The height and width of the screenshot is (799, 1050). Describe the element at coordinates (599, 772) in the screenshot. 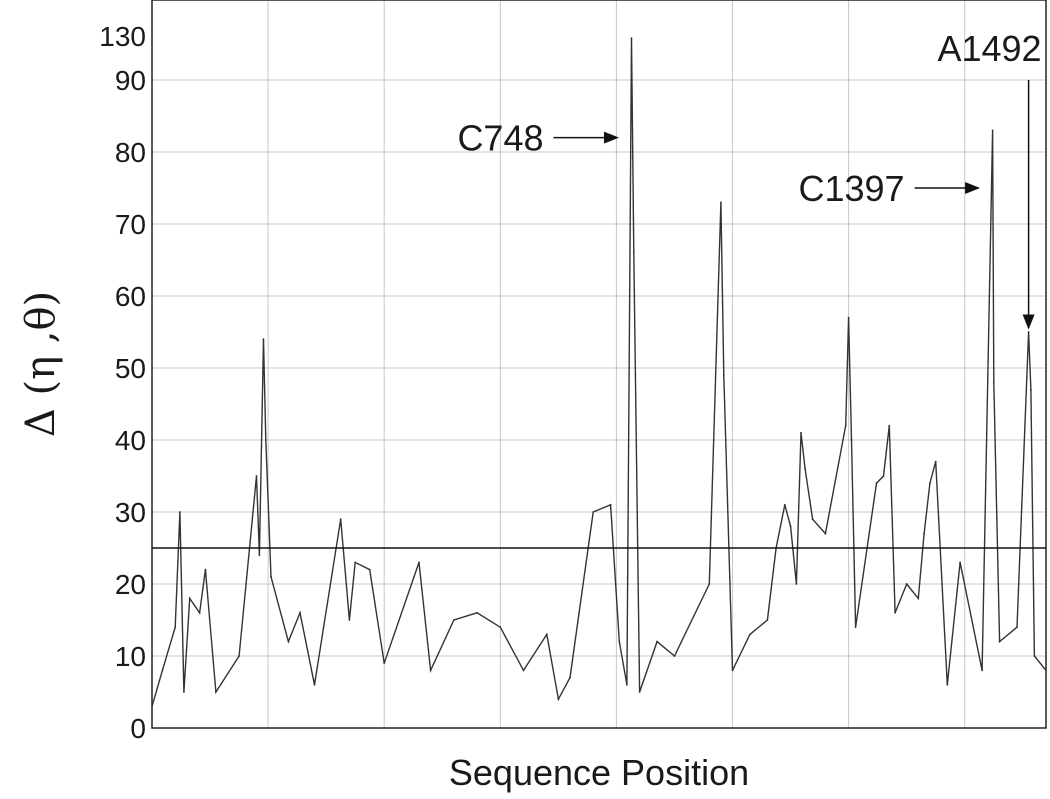

I see `x-axis-title: Sequence Position` at that location.